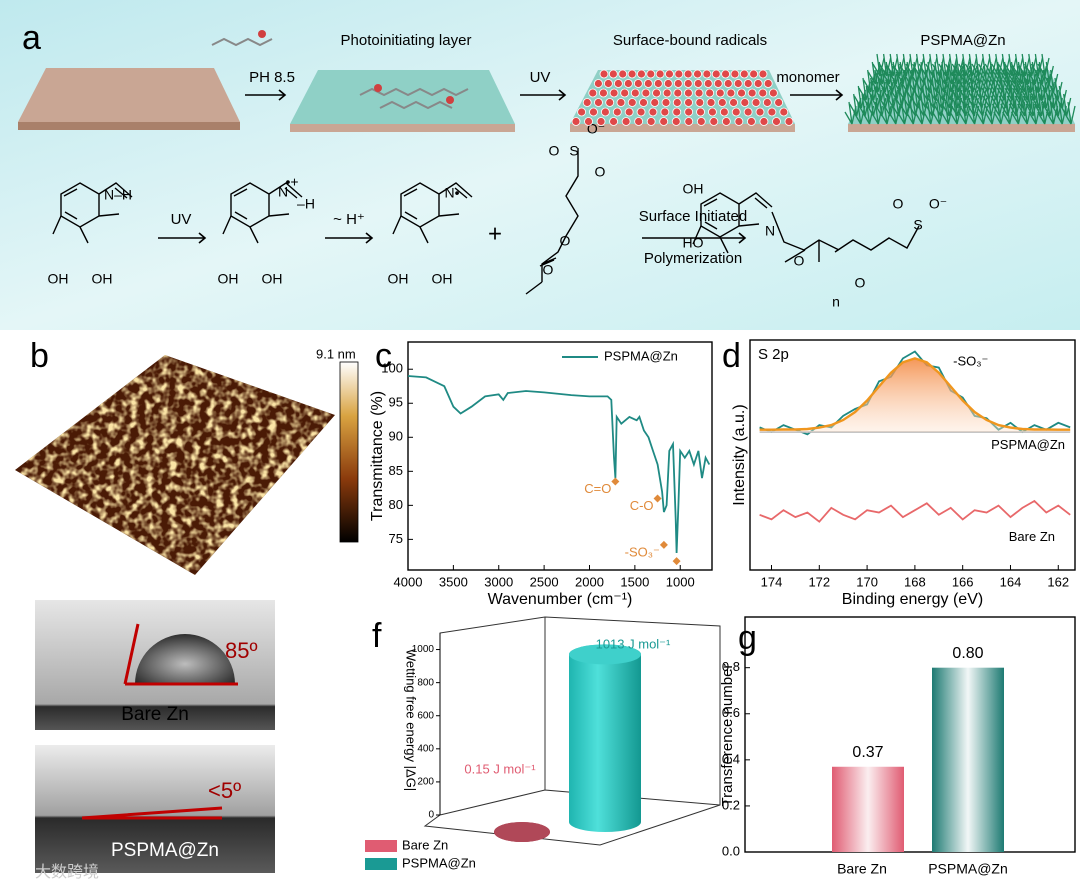 Image resolution: width=1080 pixels, height=894 pixels. I want to click on arrow-label: PH 8.5, so click(272, 77).